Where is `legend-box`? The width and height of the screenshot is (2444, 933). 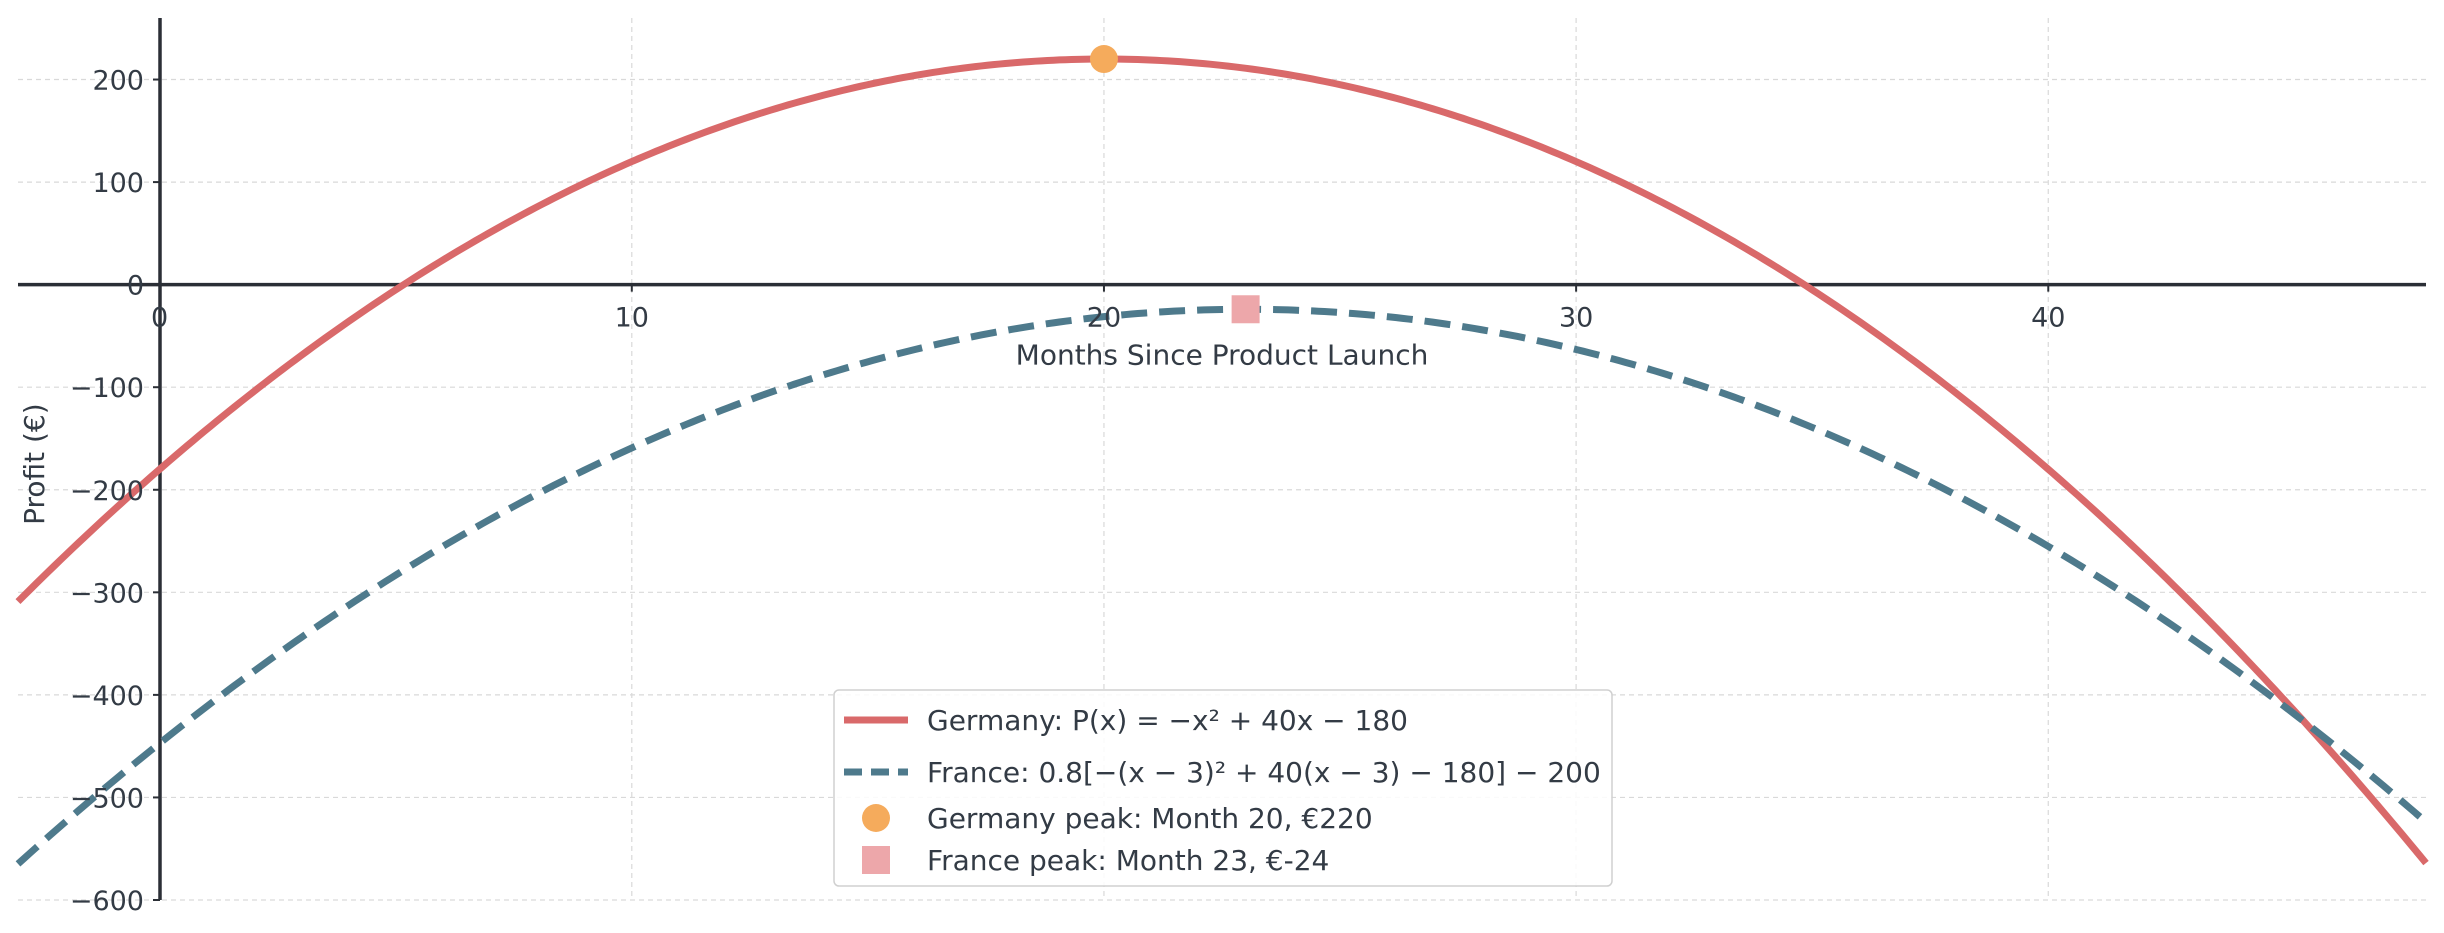 legend-box is located at coordinates (1223, 788).